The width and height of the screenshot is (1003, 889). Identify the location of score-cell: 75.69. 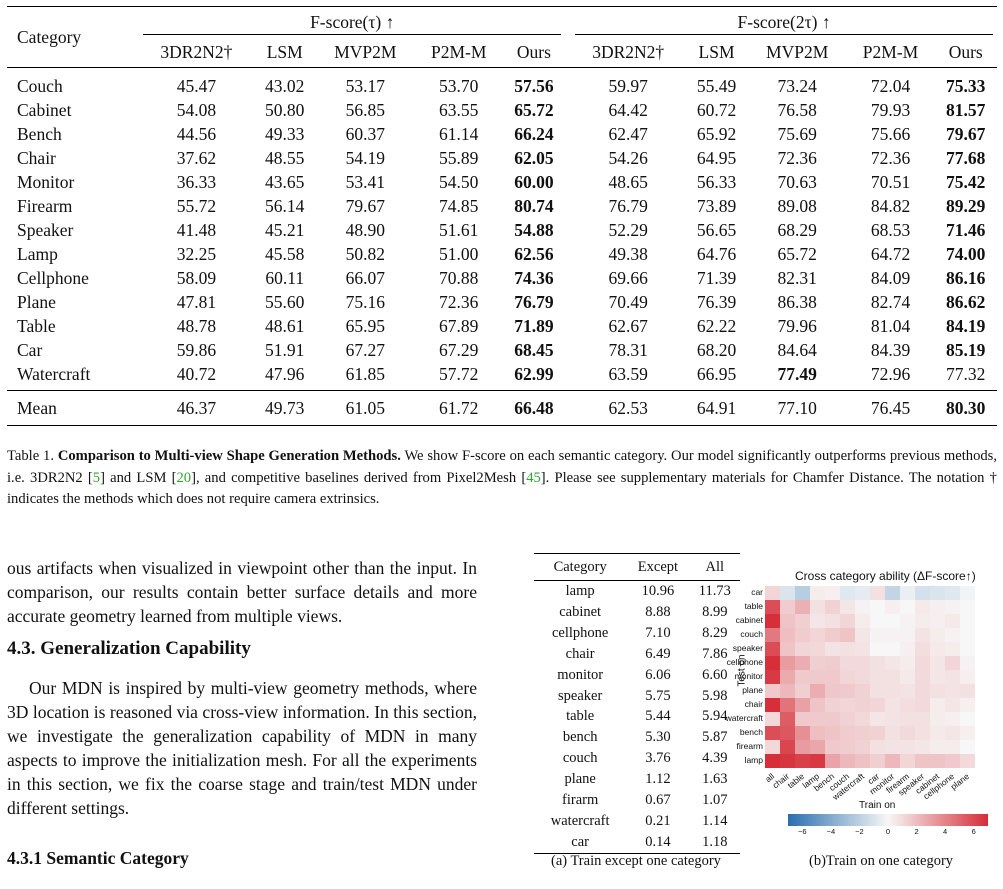
(797, 134).